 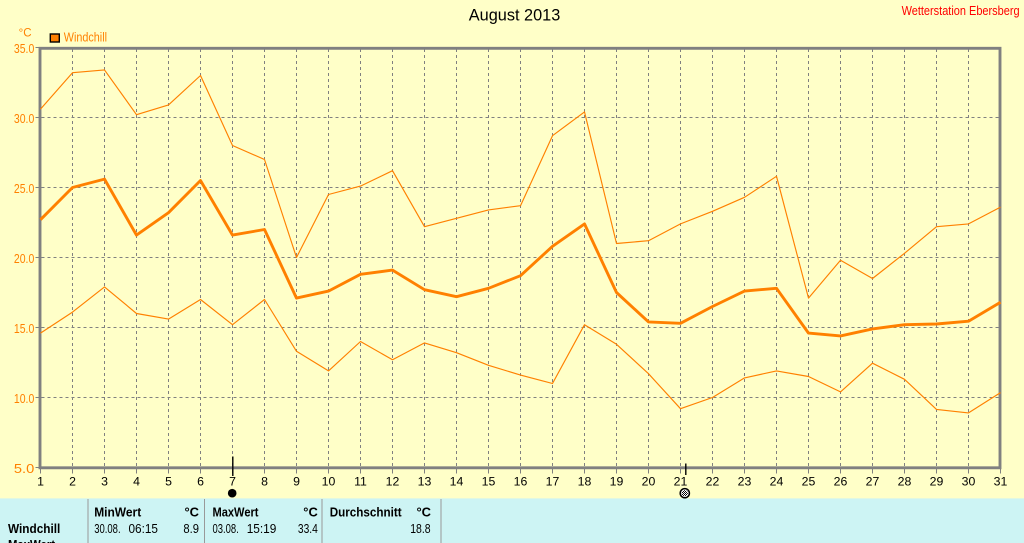 I want to click on svg-text: 18.8, so click(x=420, y=528).